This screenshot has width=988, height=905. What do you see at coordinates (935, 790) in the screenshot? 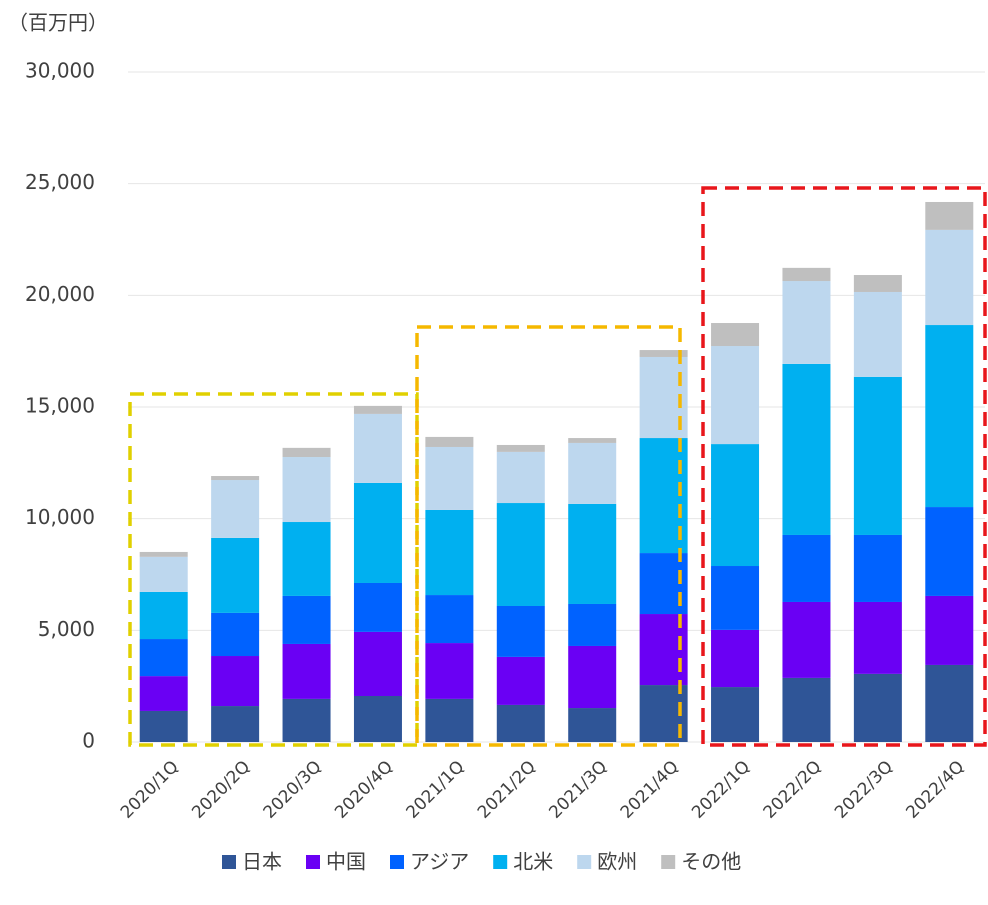
I see `x-tick-label: 2022/4Q` at bounding box center [935, 790].